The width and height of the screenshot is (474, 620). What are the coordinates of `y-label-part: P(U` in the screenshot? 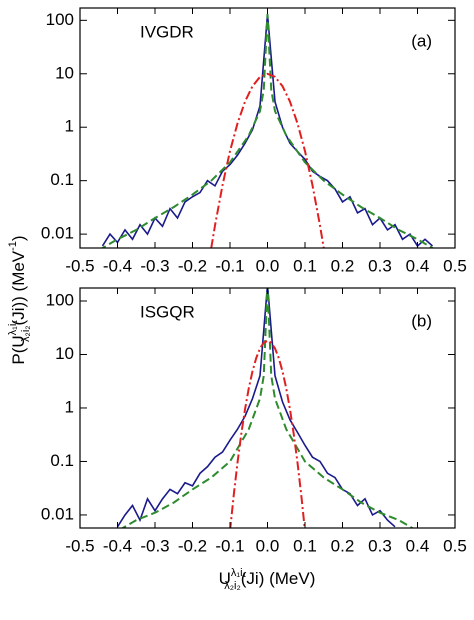 It's located at (18, 349).